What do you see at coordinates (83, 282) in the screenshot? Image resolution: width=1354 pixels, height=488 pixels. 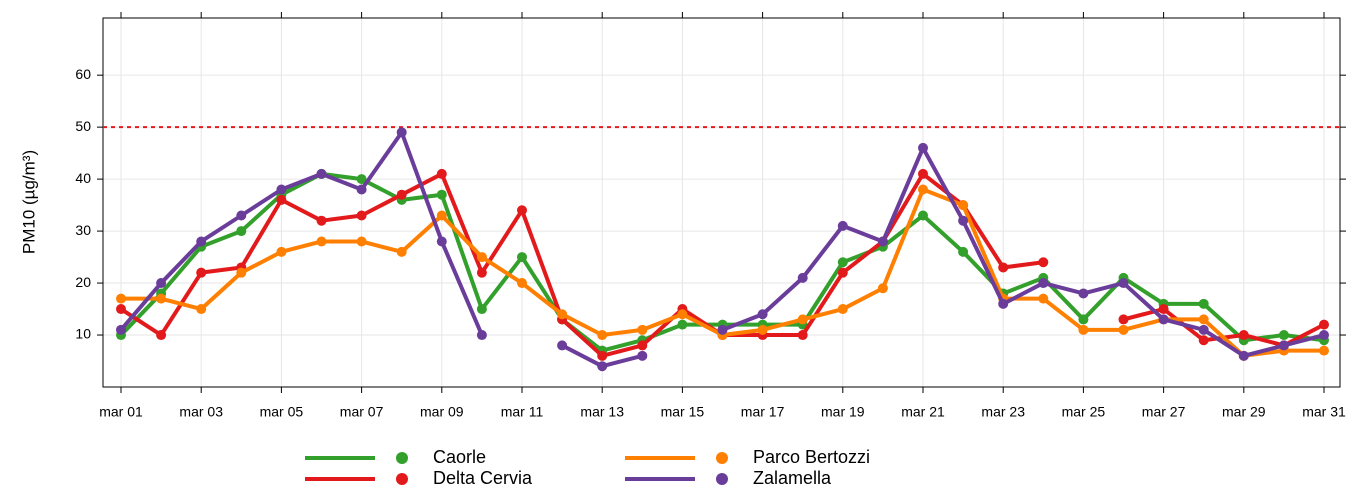 I see `y-tick-label: 20` at bounding box center [83, 282].